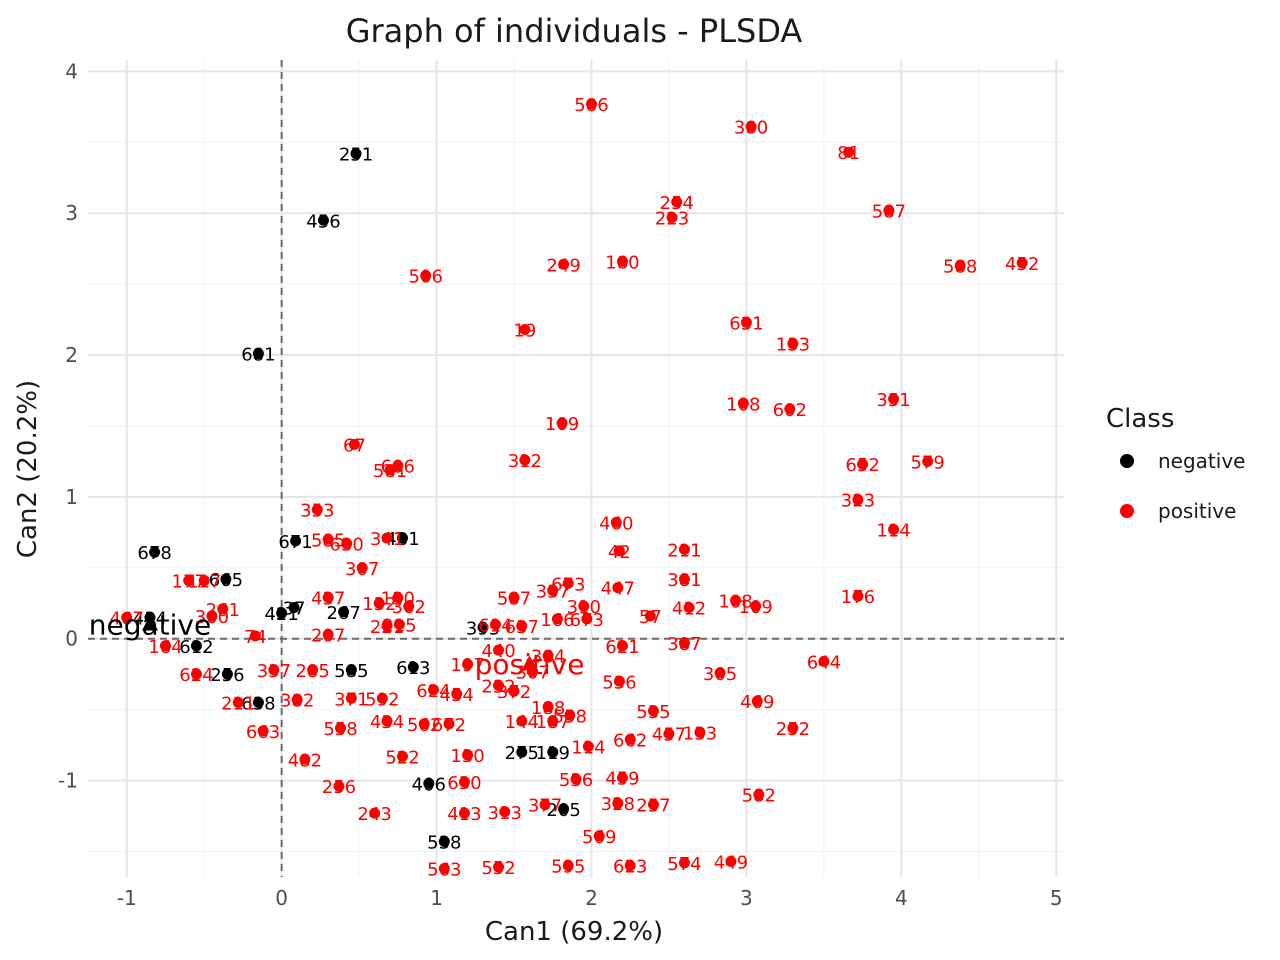 This screenshot has width=1280, height=960. I want to click on point-label: 469, so click(757, 702).